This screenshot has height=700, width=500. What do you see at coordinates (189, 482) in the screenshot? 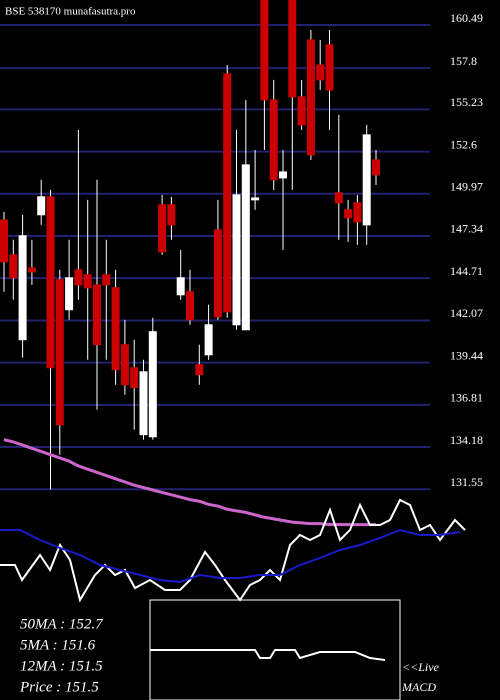
I see `ma-line` at bounding box center [189, 482].